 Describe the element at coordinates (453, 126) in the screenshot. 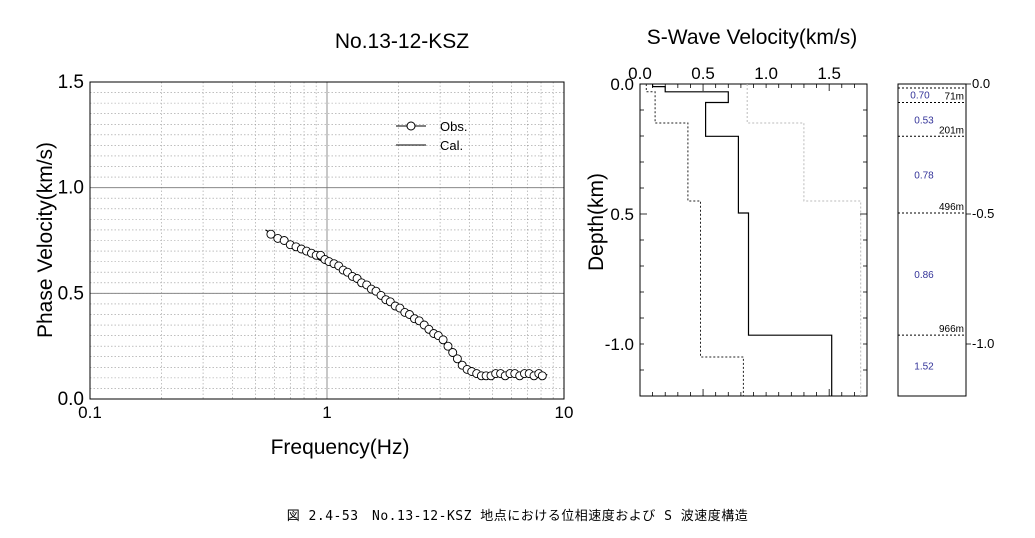

I see `legend-obs-label: Obs.` at that location.